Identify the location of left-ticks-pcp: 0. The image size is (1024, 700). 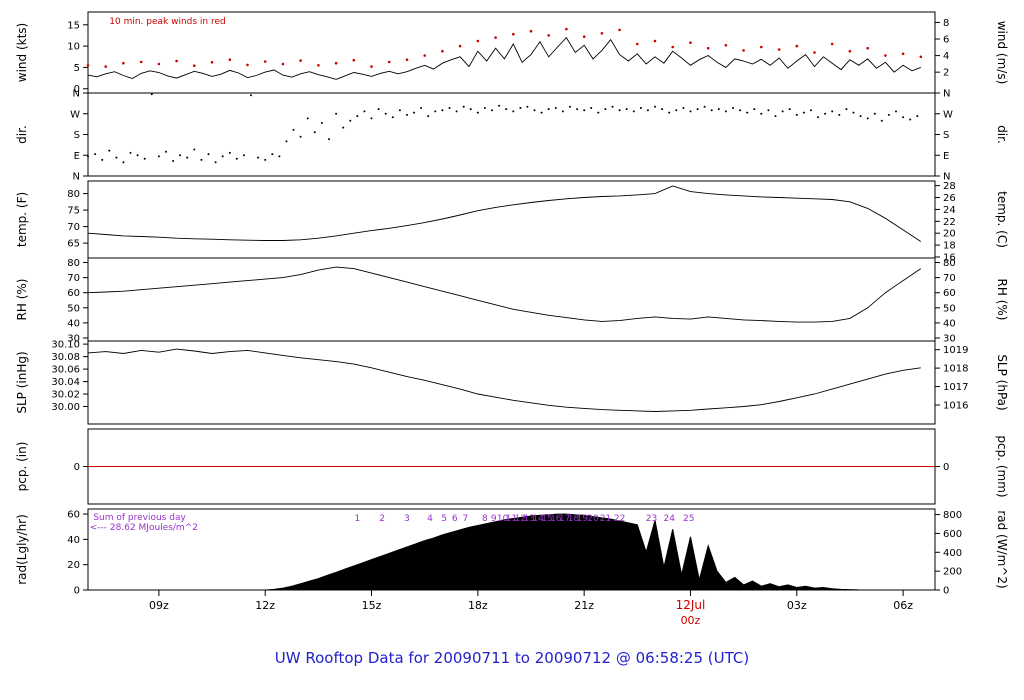
(81, 467).